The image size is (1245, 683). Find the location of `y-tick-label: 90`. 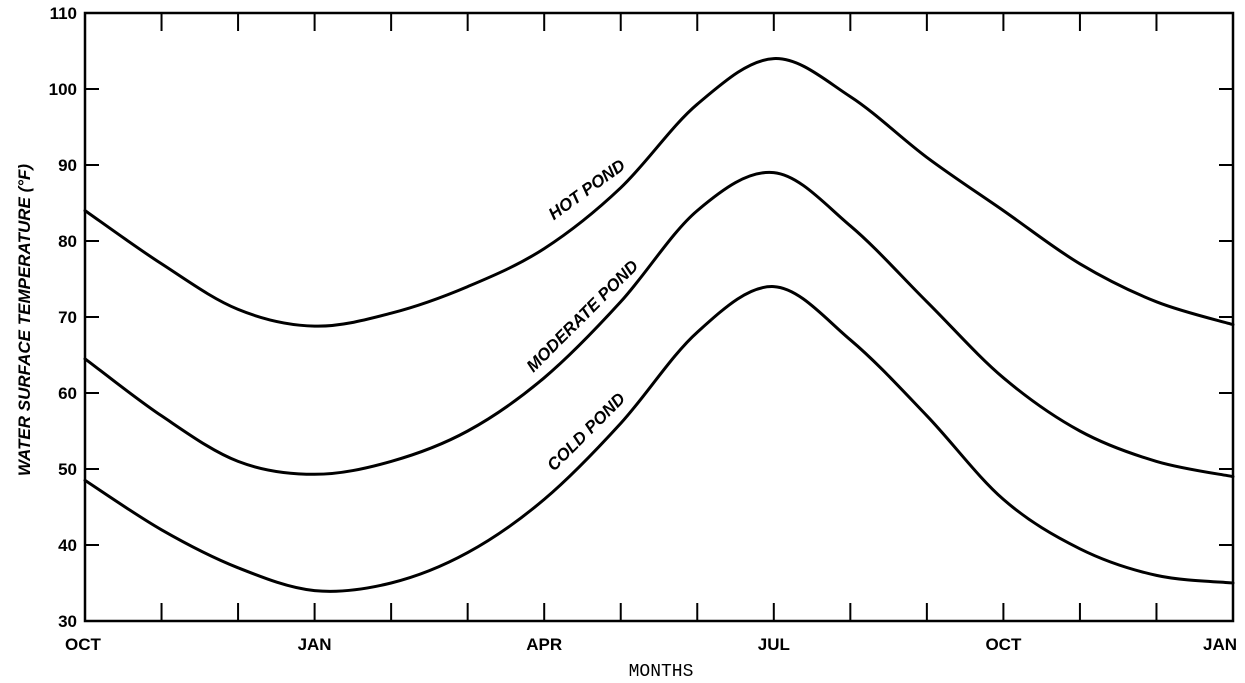

y-tick-label: 90 is located at coordinates (67, 165).